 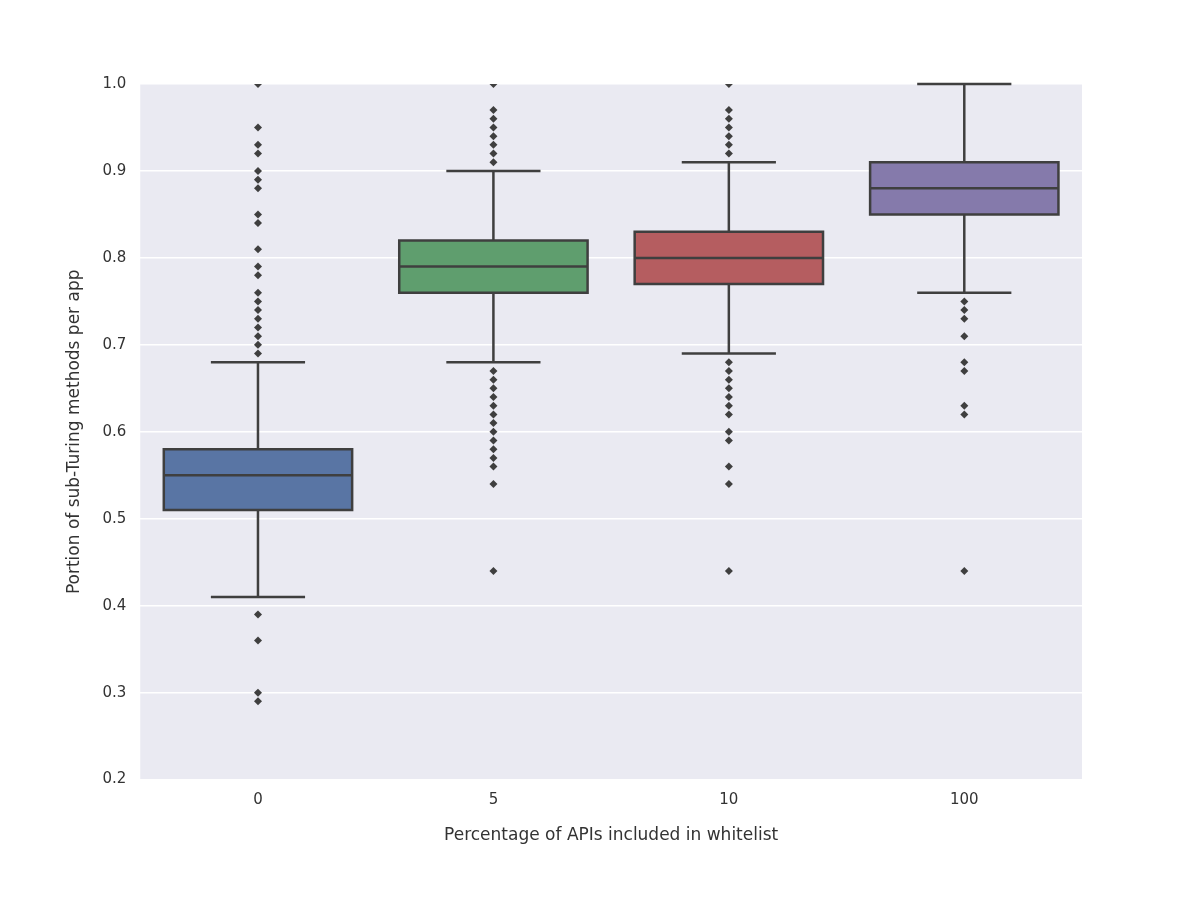 What do you see at coordinates (114, 430) in the screenshot?
I see `y-tick-label: 0.6` at bounding box center [114, 430].